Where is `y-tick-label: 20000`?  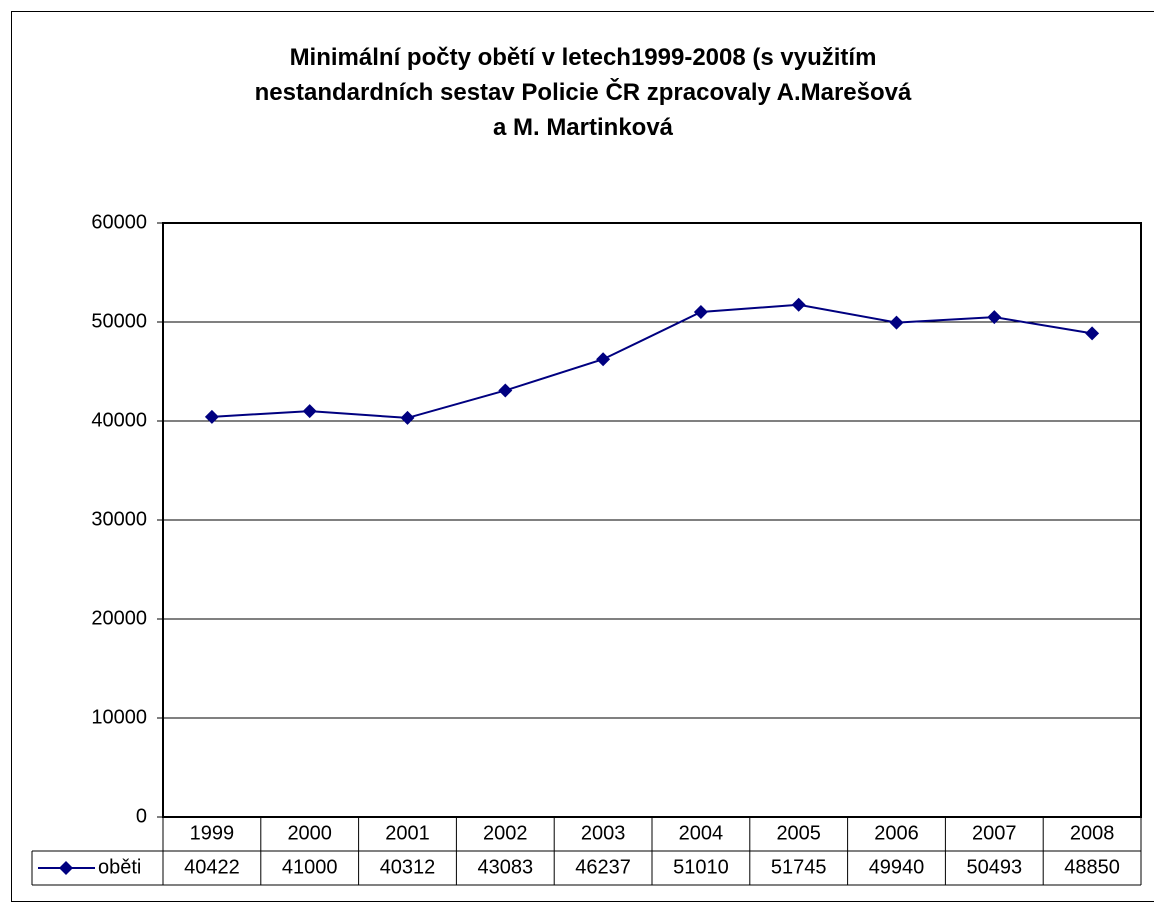
y-tick-label: 20000 is located at coordinates (119, 618).